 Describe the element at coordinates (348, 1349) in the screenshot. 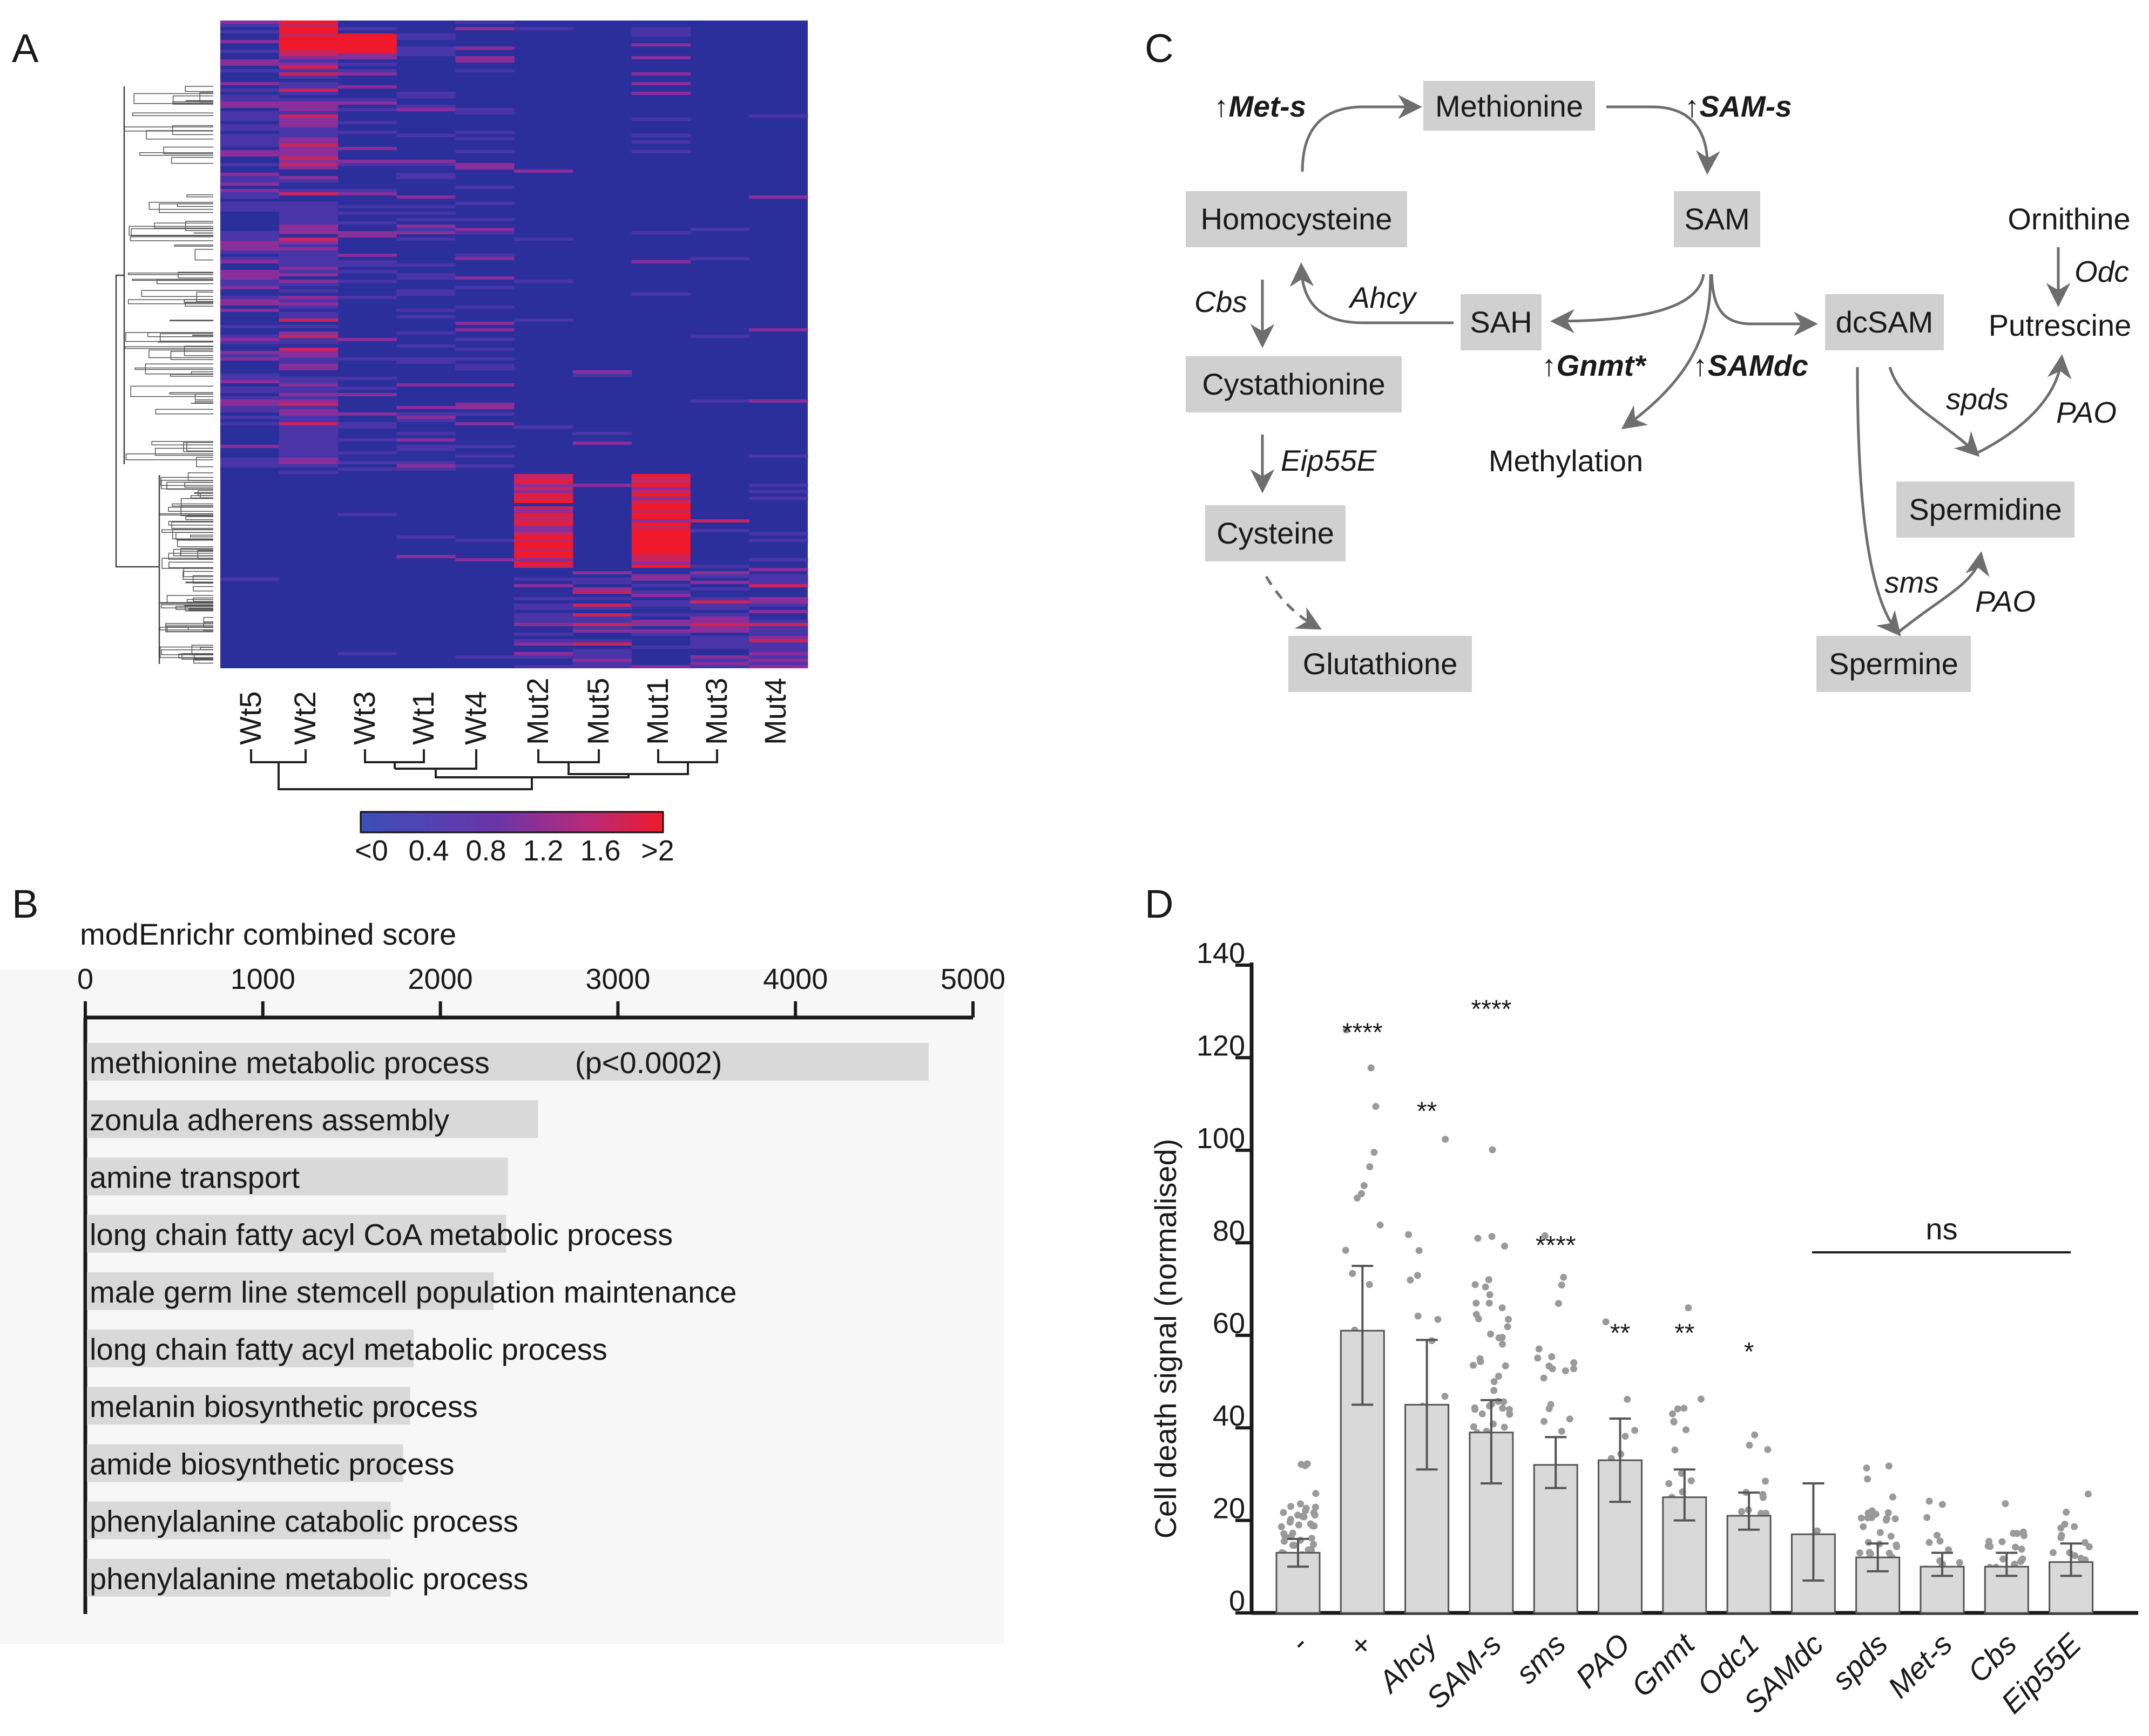

I see `enrichment-bar-label: long chain fatty acyl metabolic process` at that location.